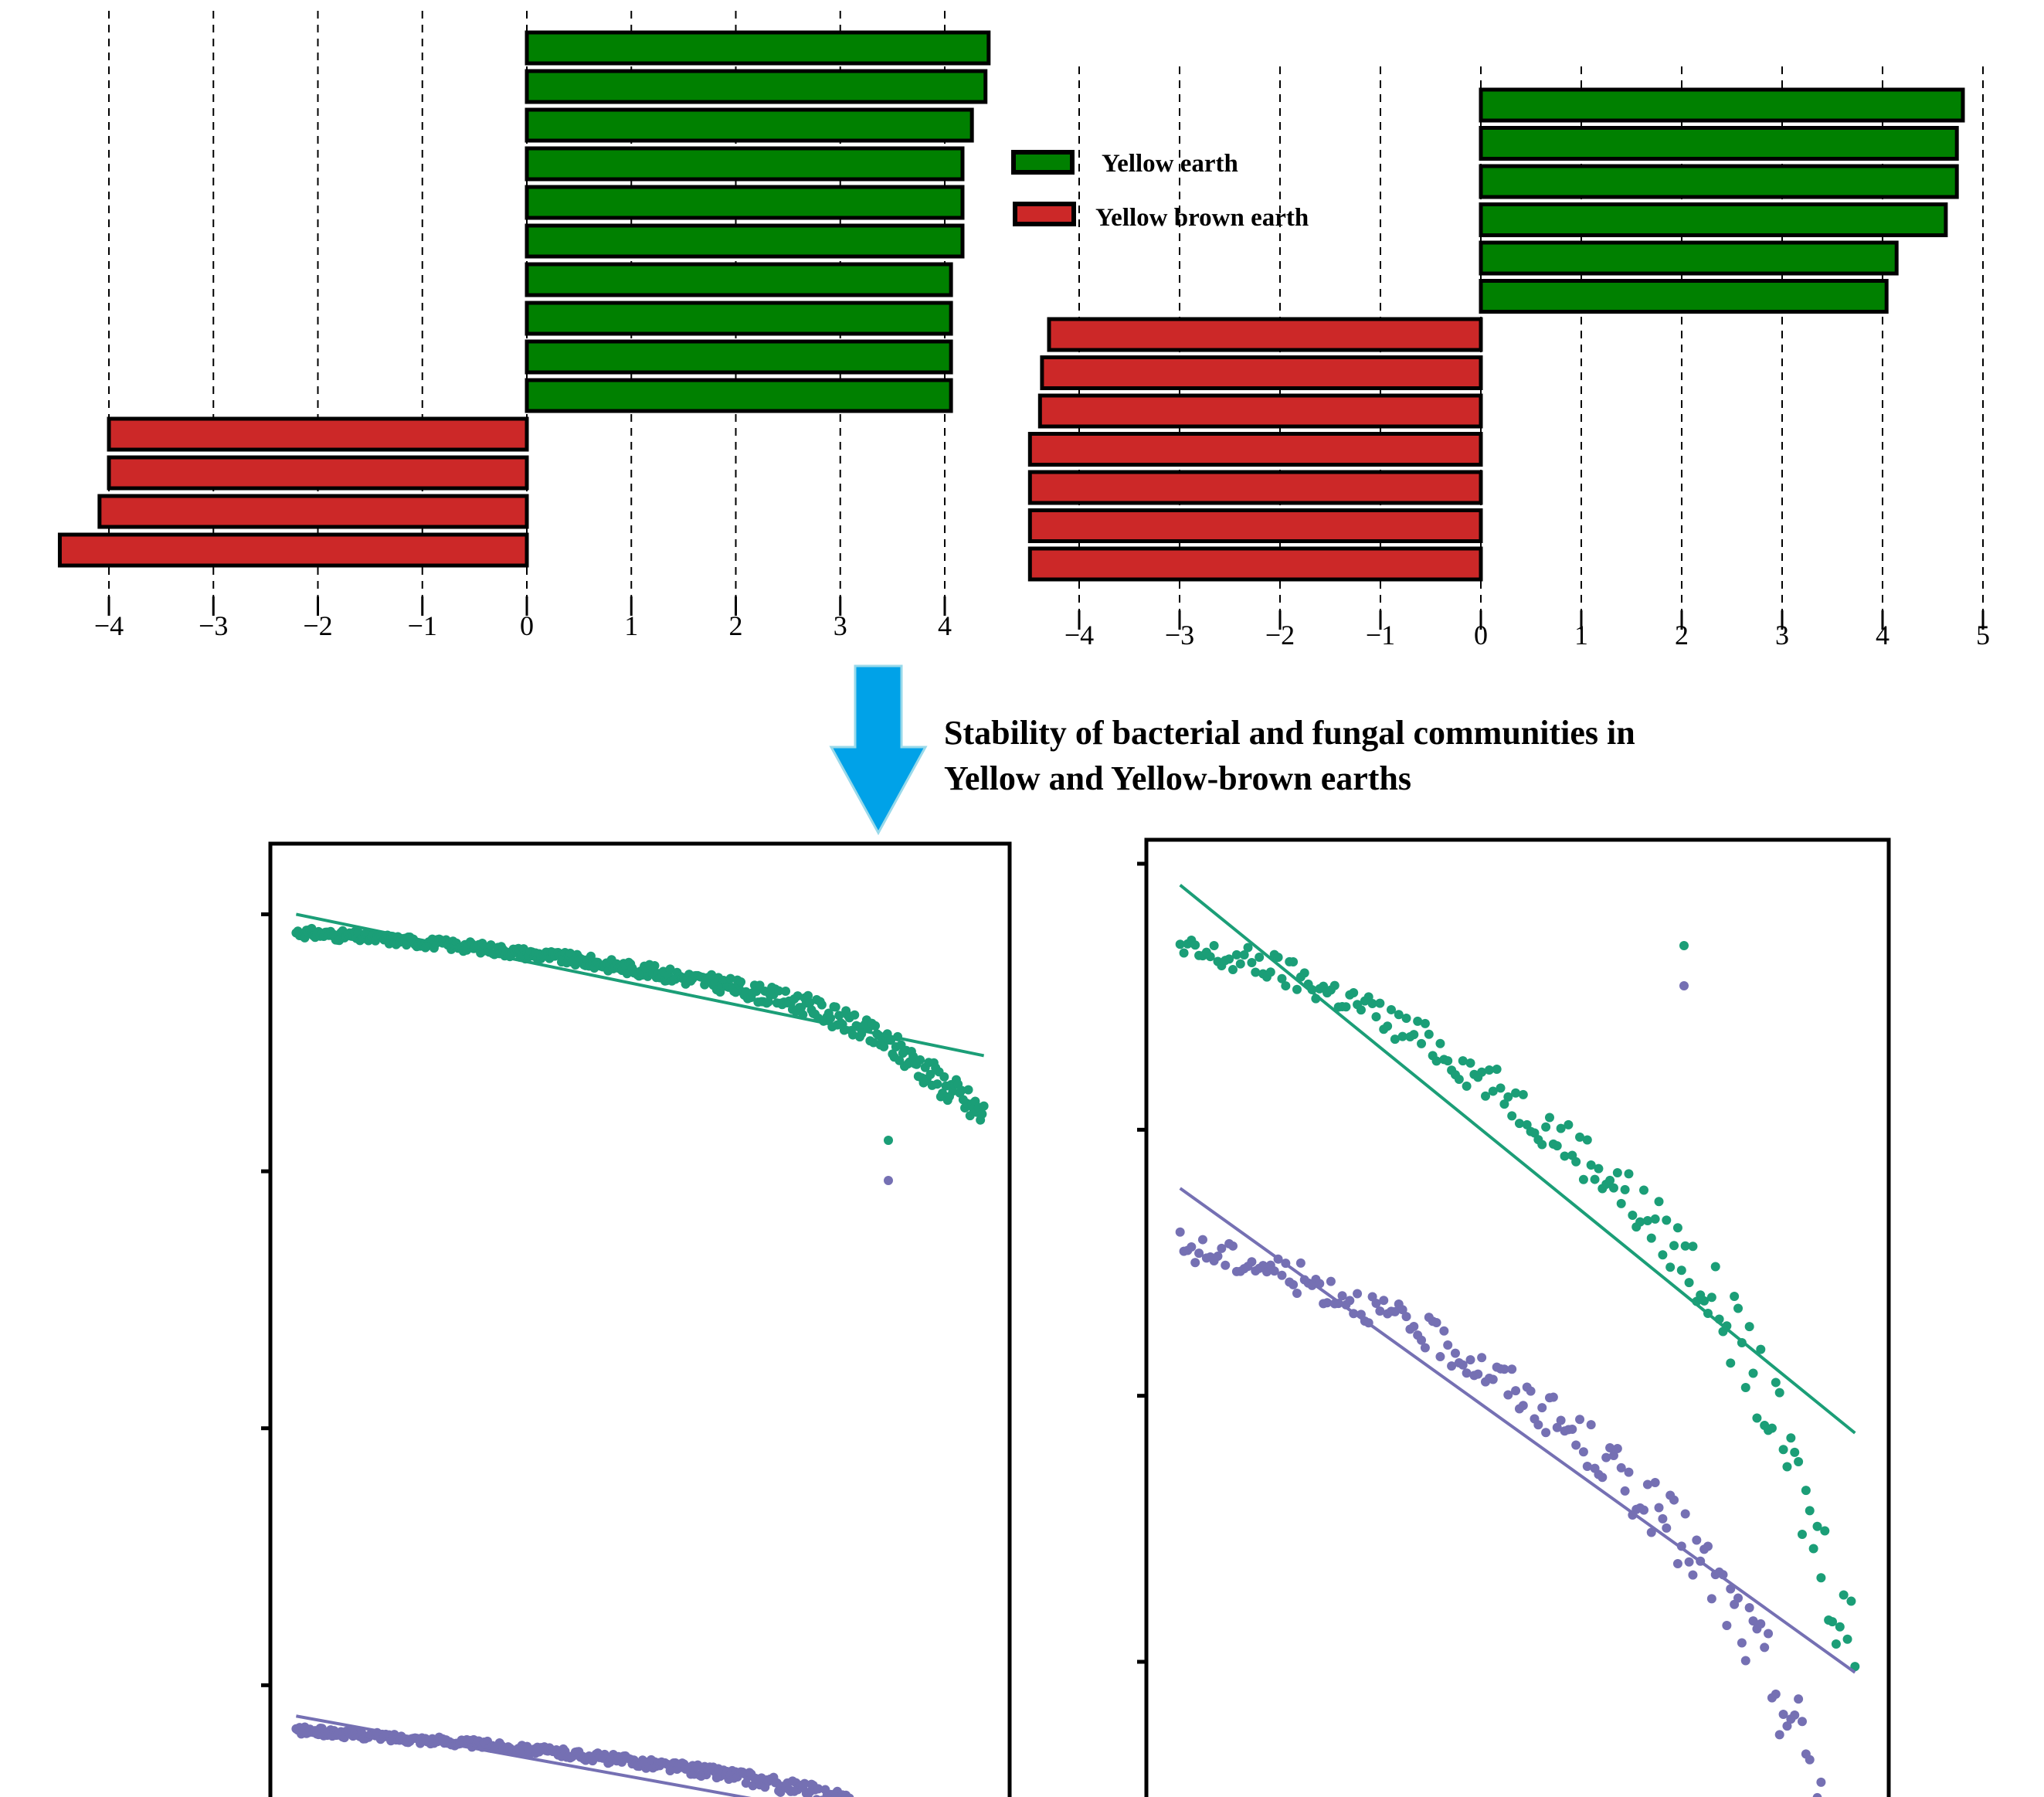 This screenshot has height=1797, width=2044. I want to click on x-tick-label: 0, so click(527, 625).